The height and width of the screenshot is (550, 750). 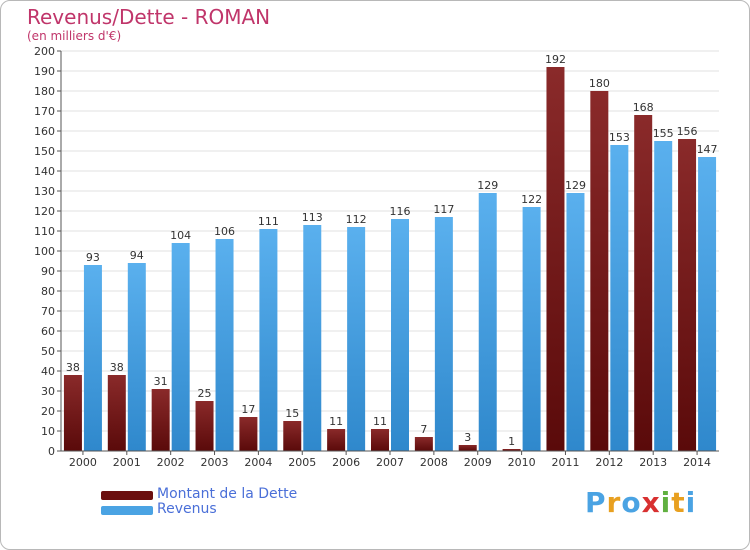 I want to click on data-label-debt: 7, so click(x=423, y=429).